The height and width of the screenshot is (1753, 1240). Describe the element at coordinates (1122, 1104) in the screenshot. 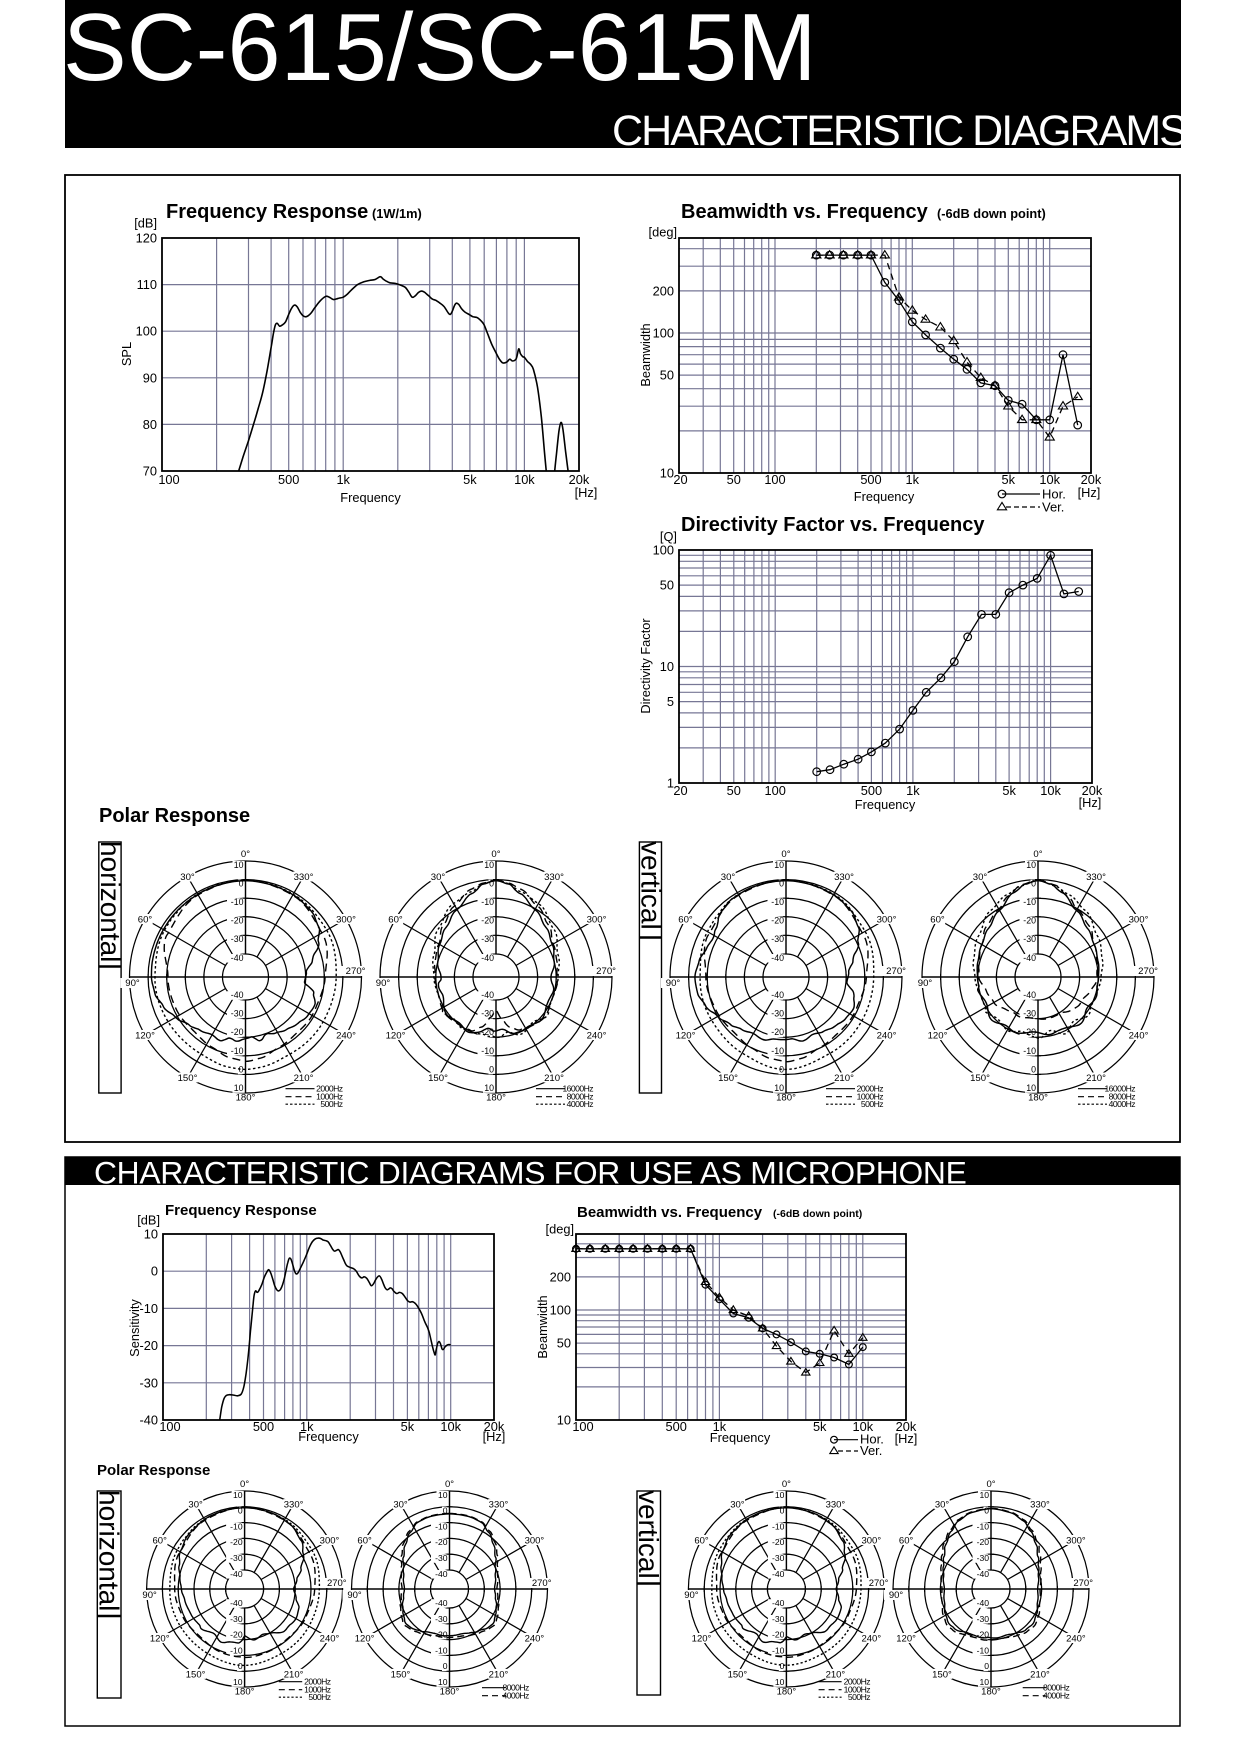

I see `svg-text: 4000Hz` at that location.